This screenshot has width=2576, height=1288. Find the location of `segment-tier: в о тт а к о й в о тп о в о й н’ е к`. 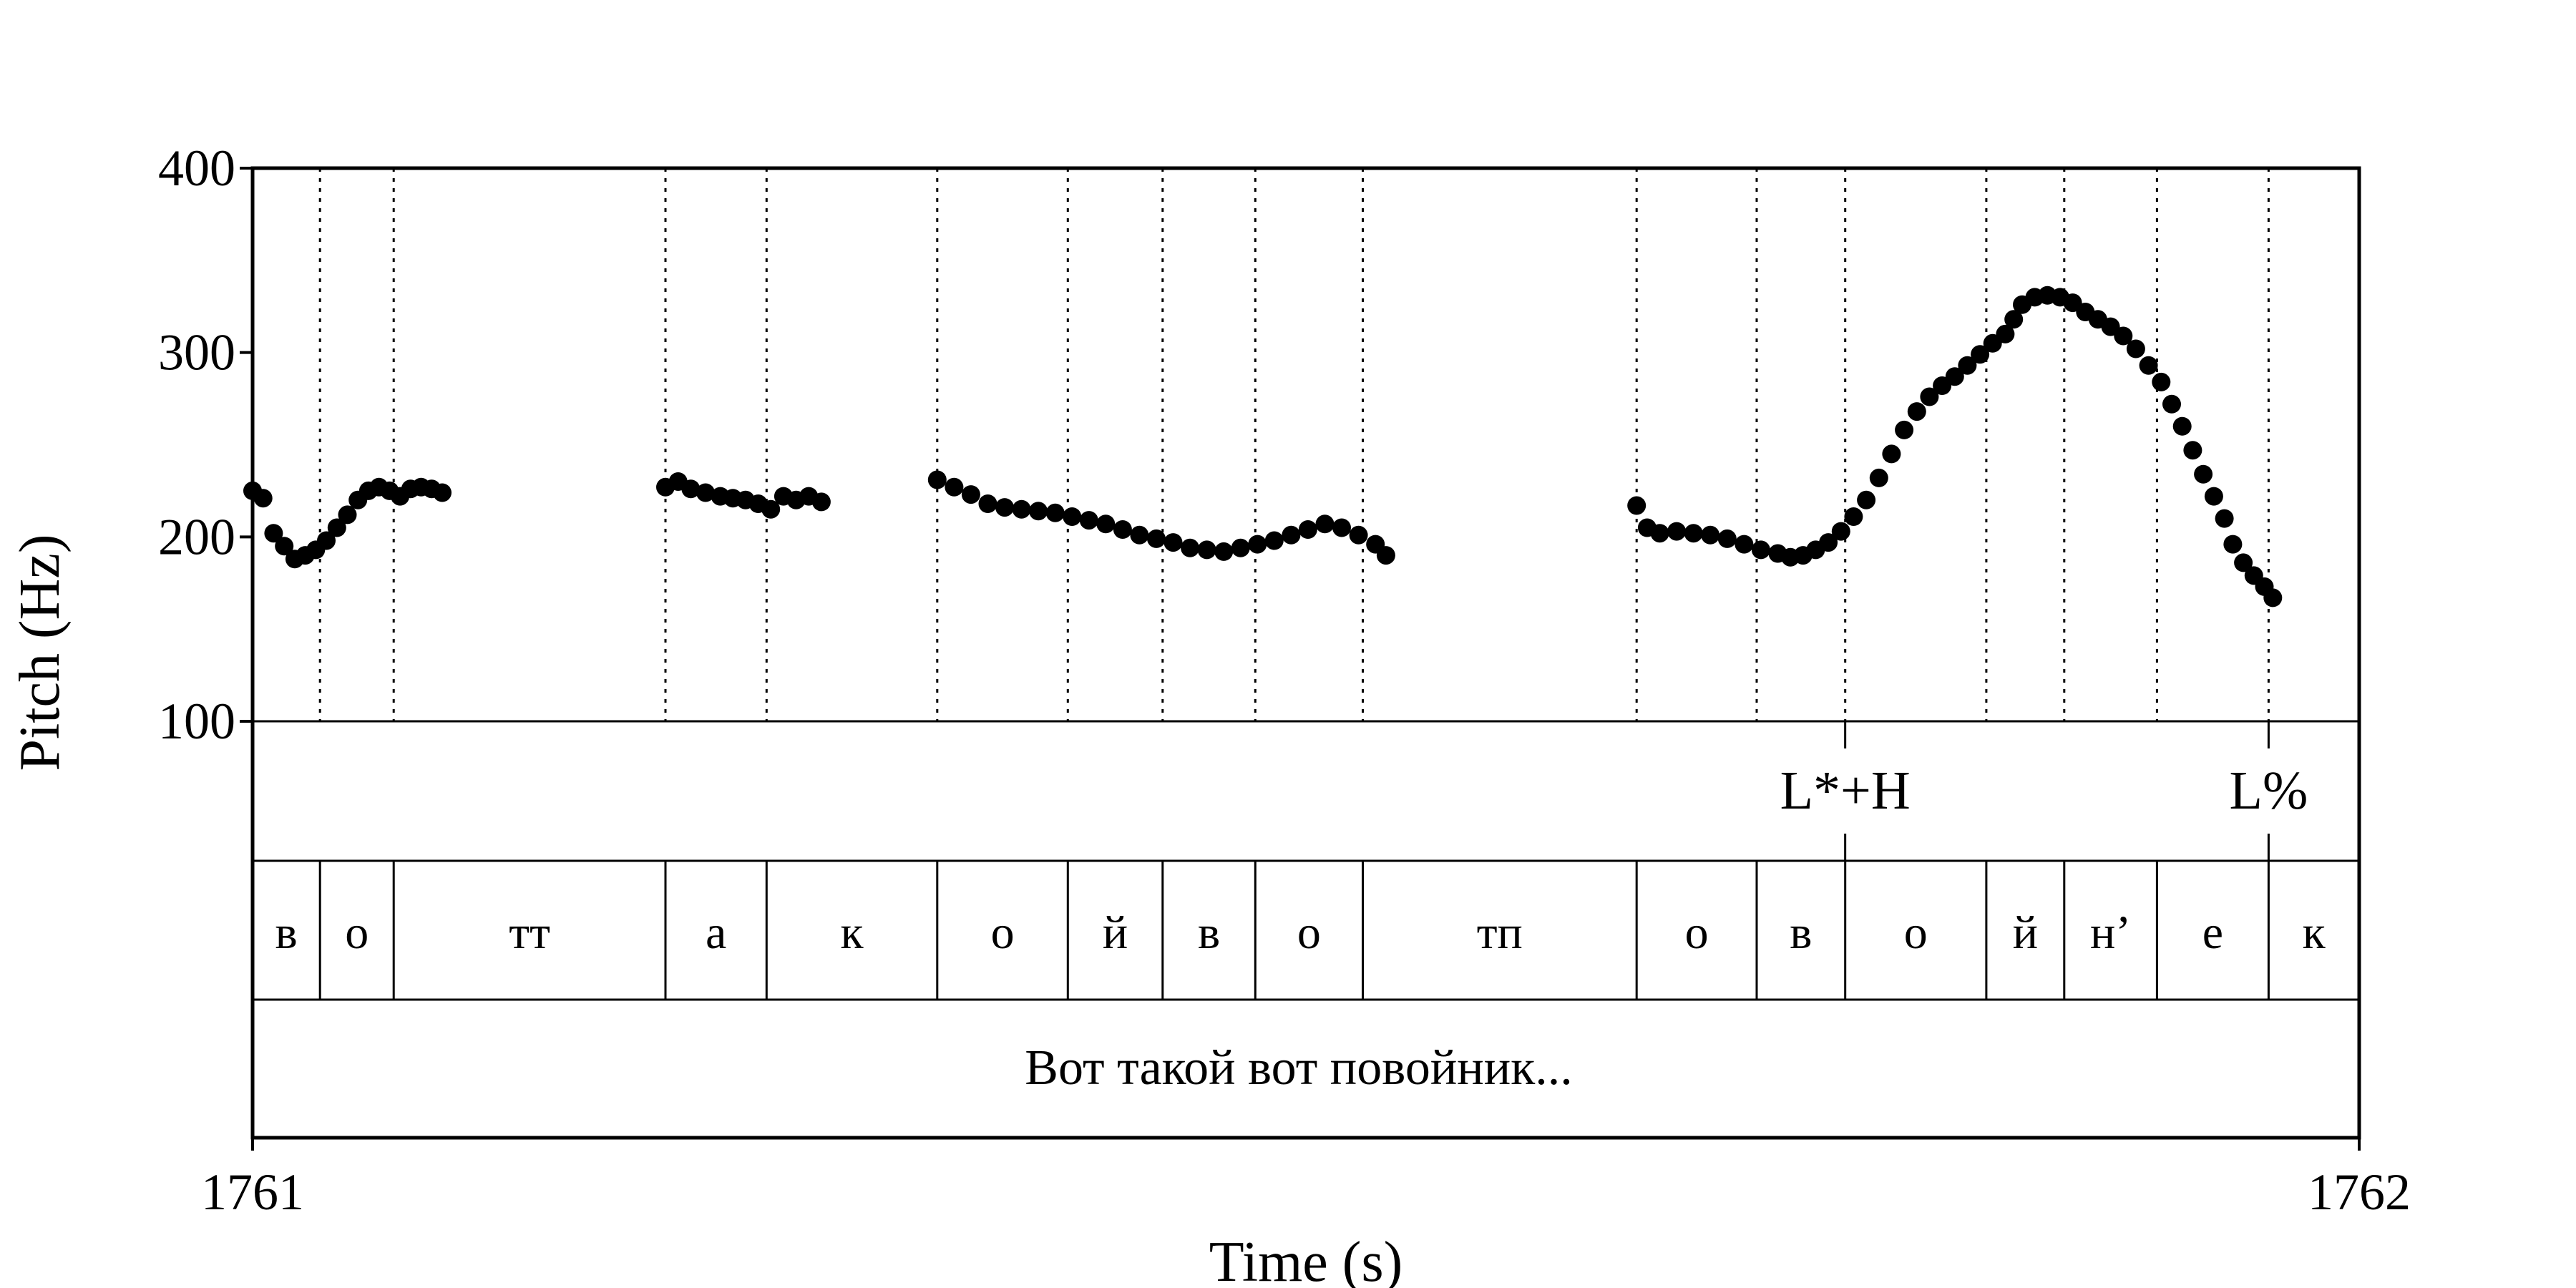

segment-tier: в о тт а к о й в о тп о в о й н’ е к is located at coordinates (1300, 930).